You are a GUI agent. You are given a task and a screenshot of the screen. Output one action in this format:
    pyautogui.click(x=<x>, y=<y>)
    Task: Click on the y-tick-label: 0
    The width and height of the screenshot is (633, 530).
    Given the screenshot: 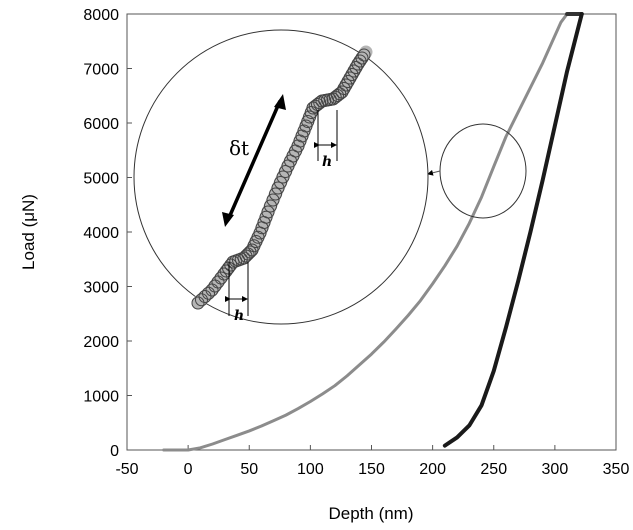 What is the action you would take?
    pyautogui.click(x=114, y=451)
    